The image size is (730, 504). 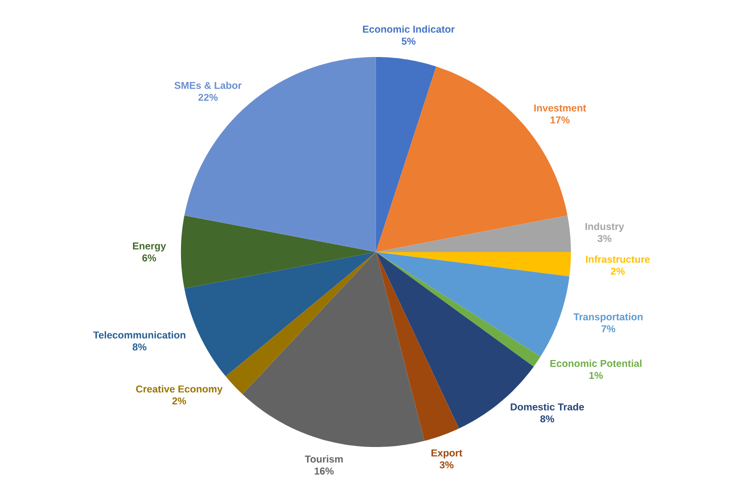 I want to click on data-label: 22%, so click(x=208, y=97).